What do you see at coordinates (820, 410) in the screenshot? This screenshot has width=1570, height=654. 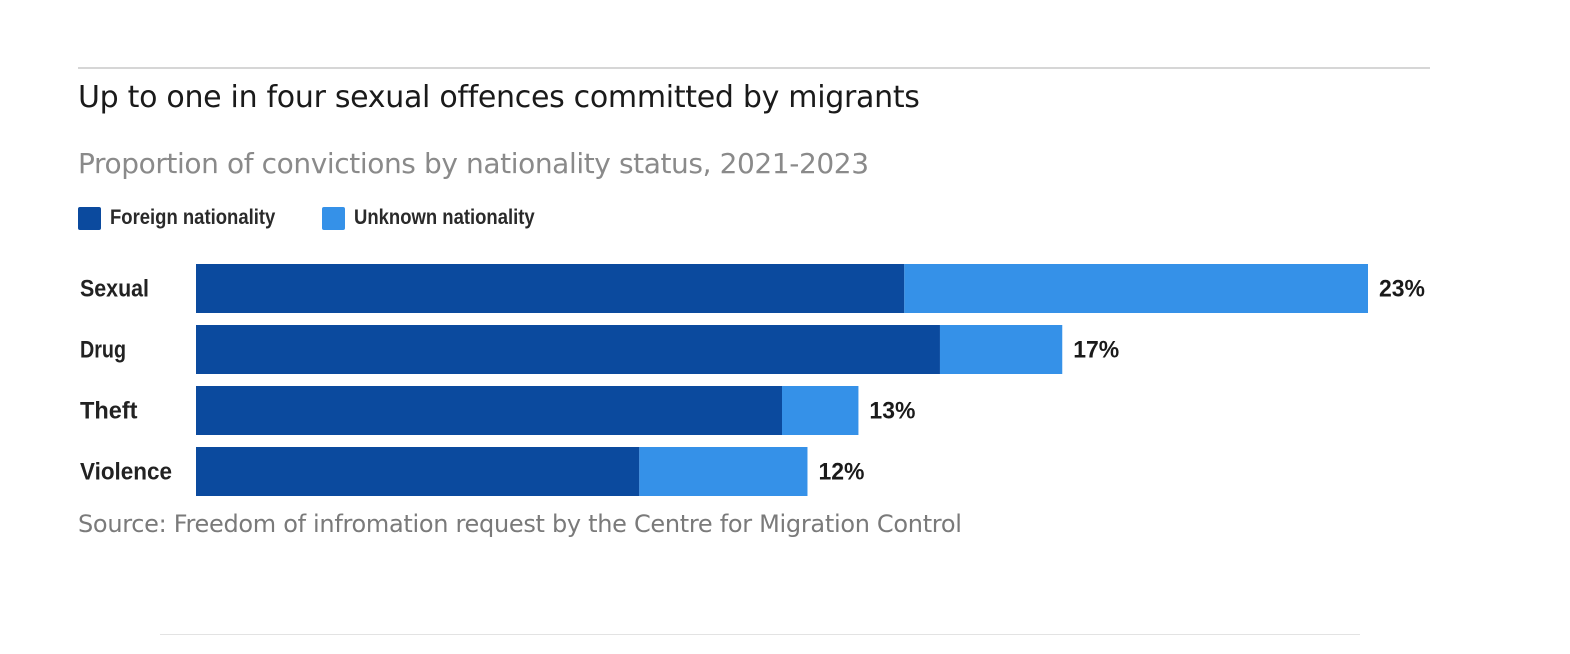 I see `bar-theft-unknown` at bounding box center [820, 410].